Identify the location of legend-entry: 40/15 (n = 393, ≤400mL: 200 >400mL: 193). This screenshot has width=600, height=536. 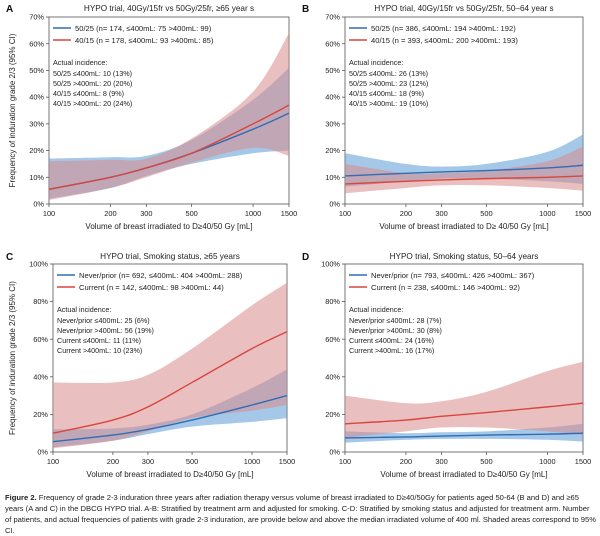
(444, 40).